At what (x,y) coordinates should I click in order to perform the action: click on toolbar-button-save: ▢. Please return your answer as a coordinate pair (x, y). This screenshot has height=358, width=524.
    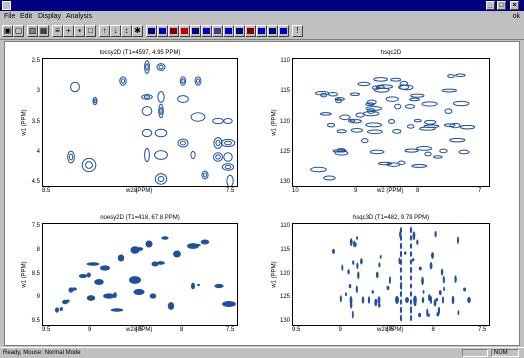
    Looking at the image, I should click on (18, 31).